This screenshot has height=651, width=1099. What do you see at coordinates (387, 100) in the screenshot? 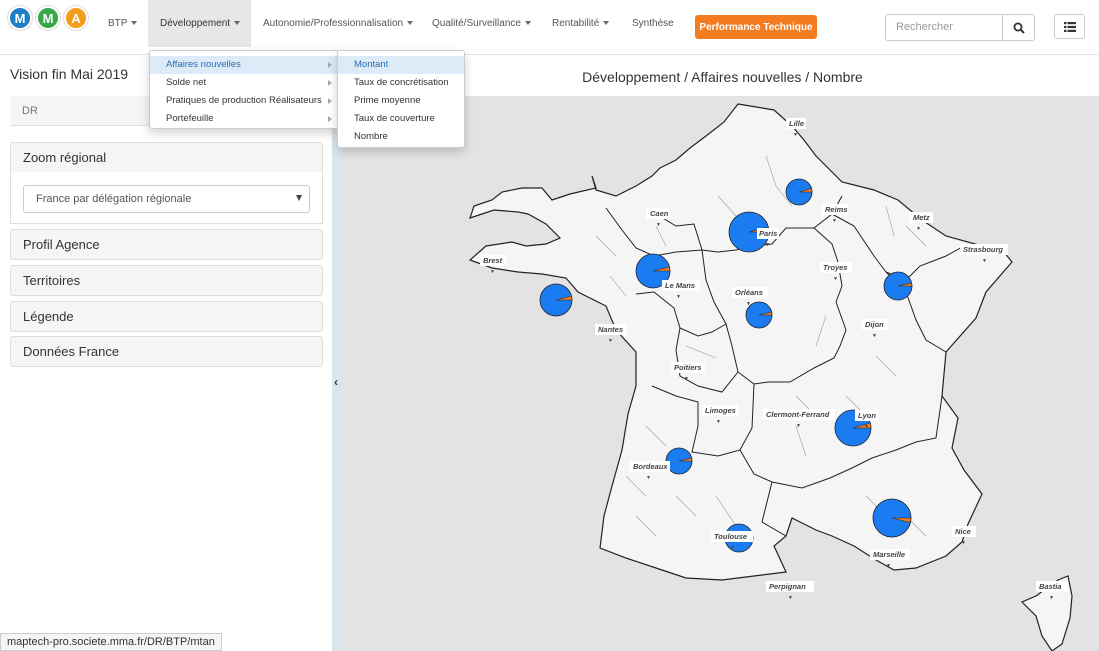
I see `submenu-prime-moyenne: Prime moyenne` at bounding box center [387, 100].